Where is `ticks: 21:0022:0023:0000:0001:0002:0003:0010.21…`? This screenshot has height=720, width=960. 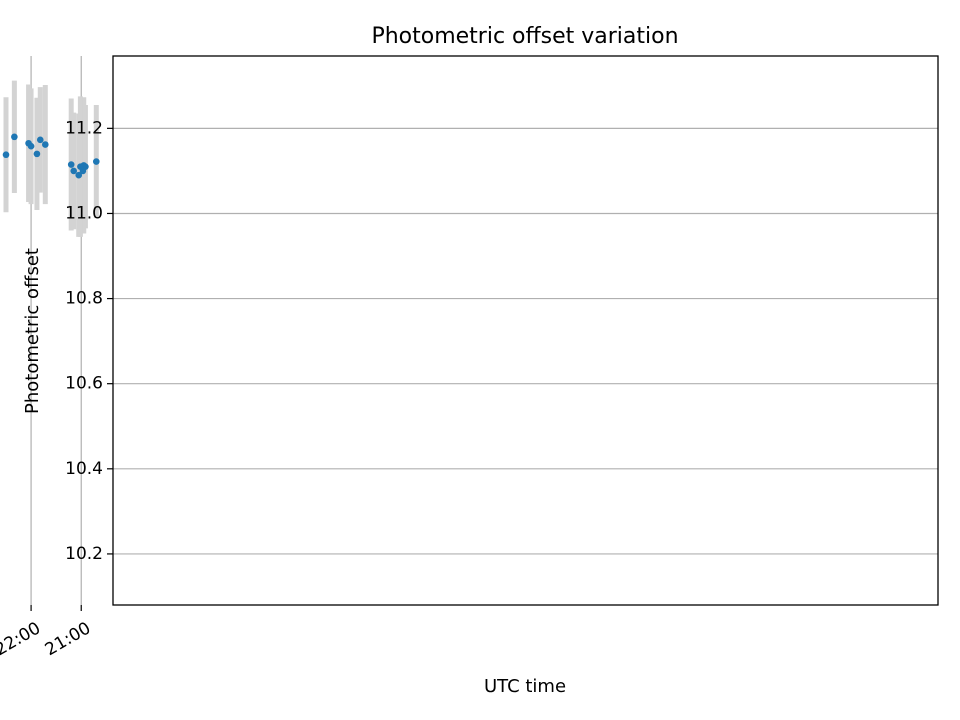
ticks: 21:0022:0023:0000:0001:0002:0003:0010.21… is located at coordinates (56, 389).